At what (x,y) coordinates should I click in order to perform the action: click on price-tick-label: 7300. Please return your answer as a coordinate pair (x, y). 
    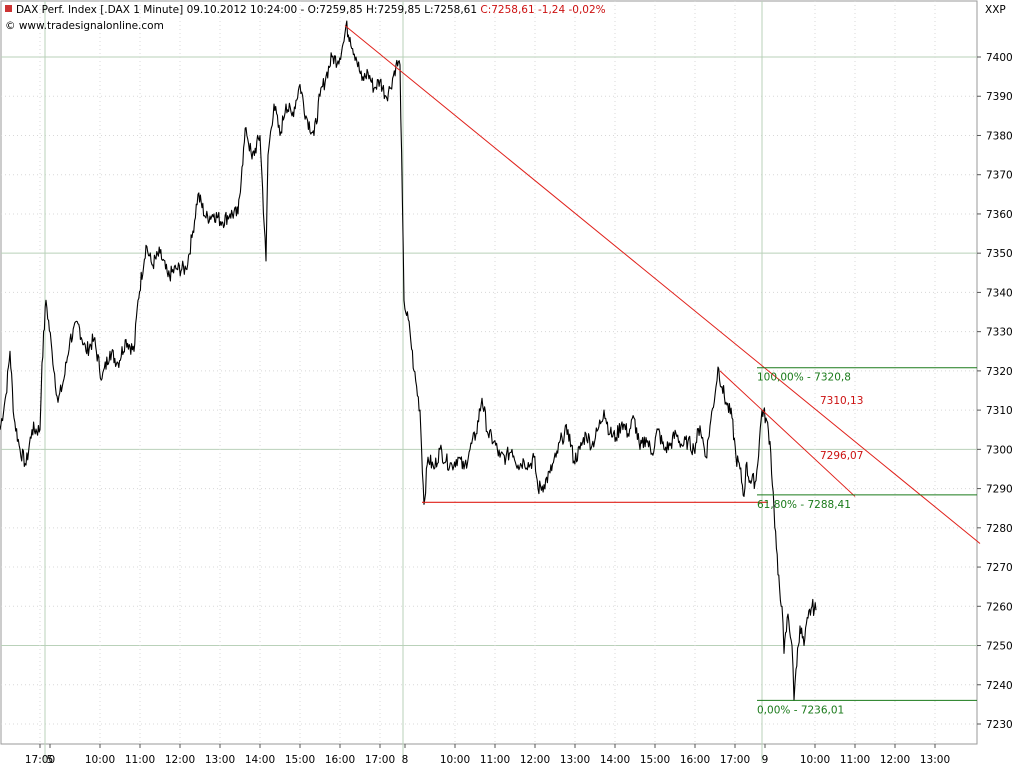
    Looking at the image, I should click on (999, 450).